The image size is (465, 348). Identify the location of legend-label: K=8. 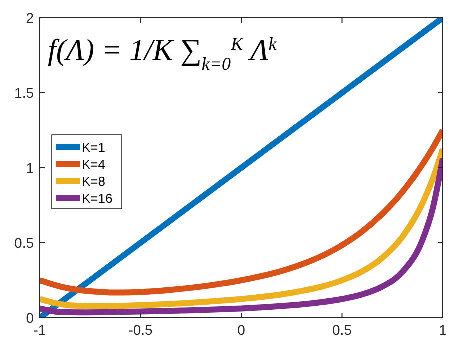
(94, 181).